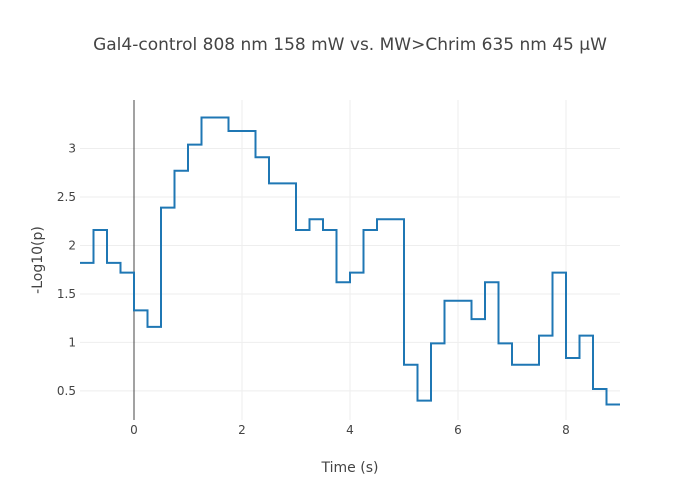  What do you see at coordinates (134, 430) in the screenshot?
I see `x-tick-label: 0` at bounding box center [134, 430].